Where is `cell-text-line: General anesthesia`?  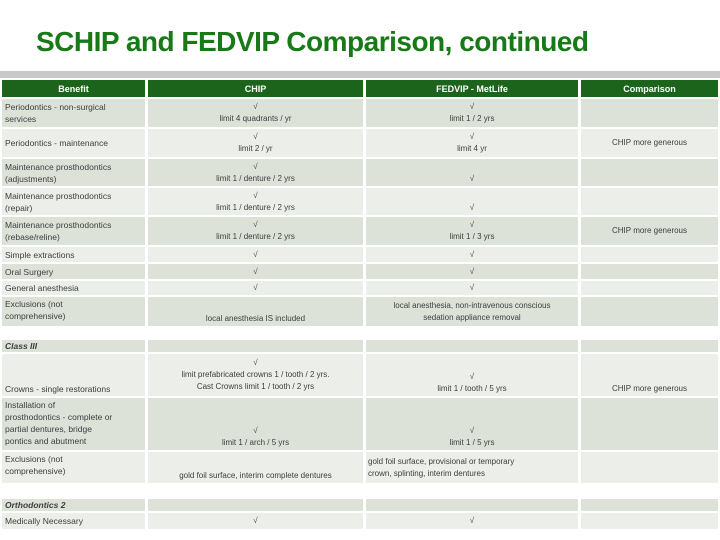 cell-text-line: General anesthesia is located at coordinates (42, 288).